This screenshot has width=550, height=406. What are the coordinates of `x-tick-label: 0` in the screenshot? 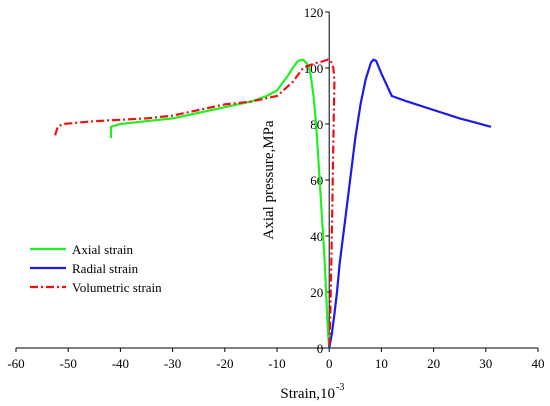 It's located at (329, 363).